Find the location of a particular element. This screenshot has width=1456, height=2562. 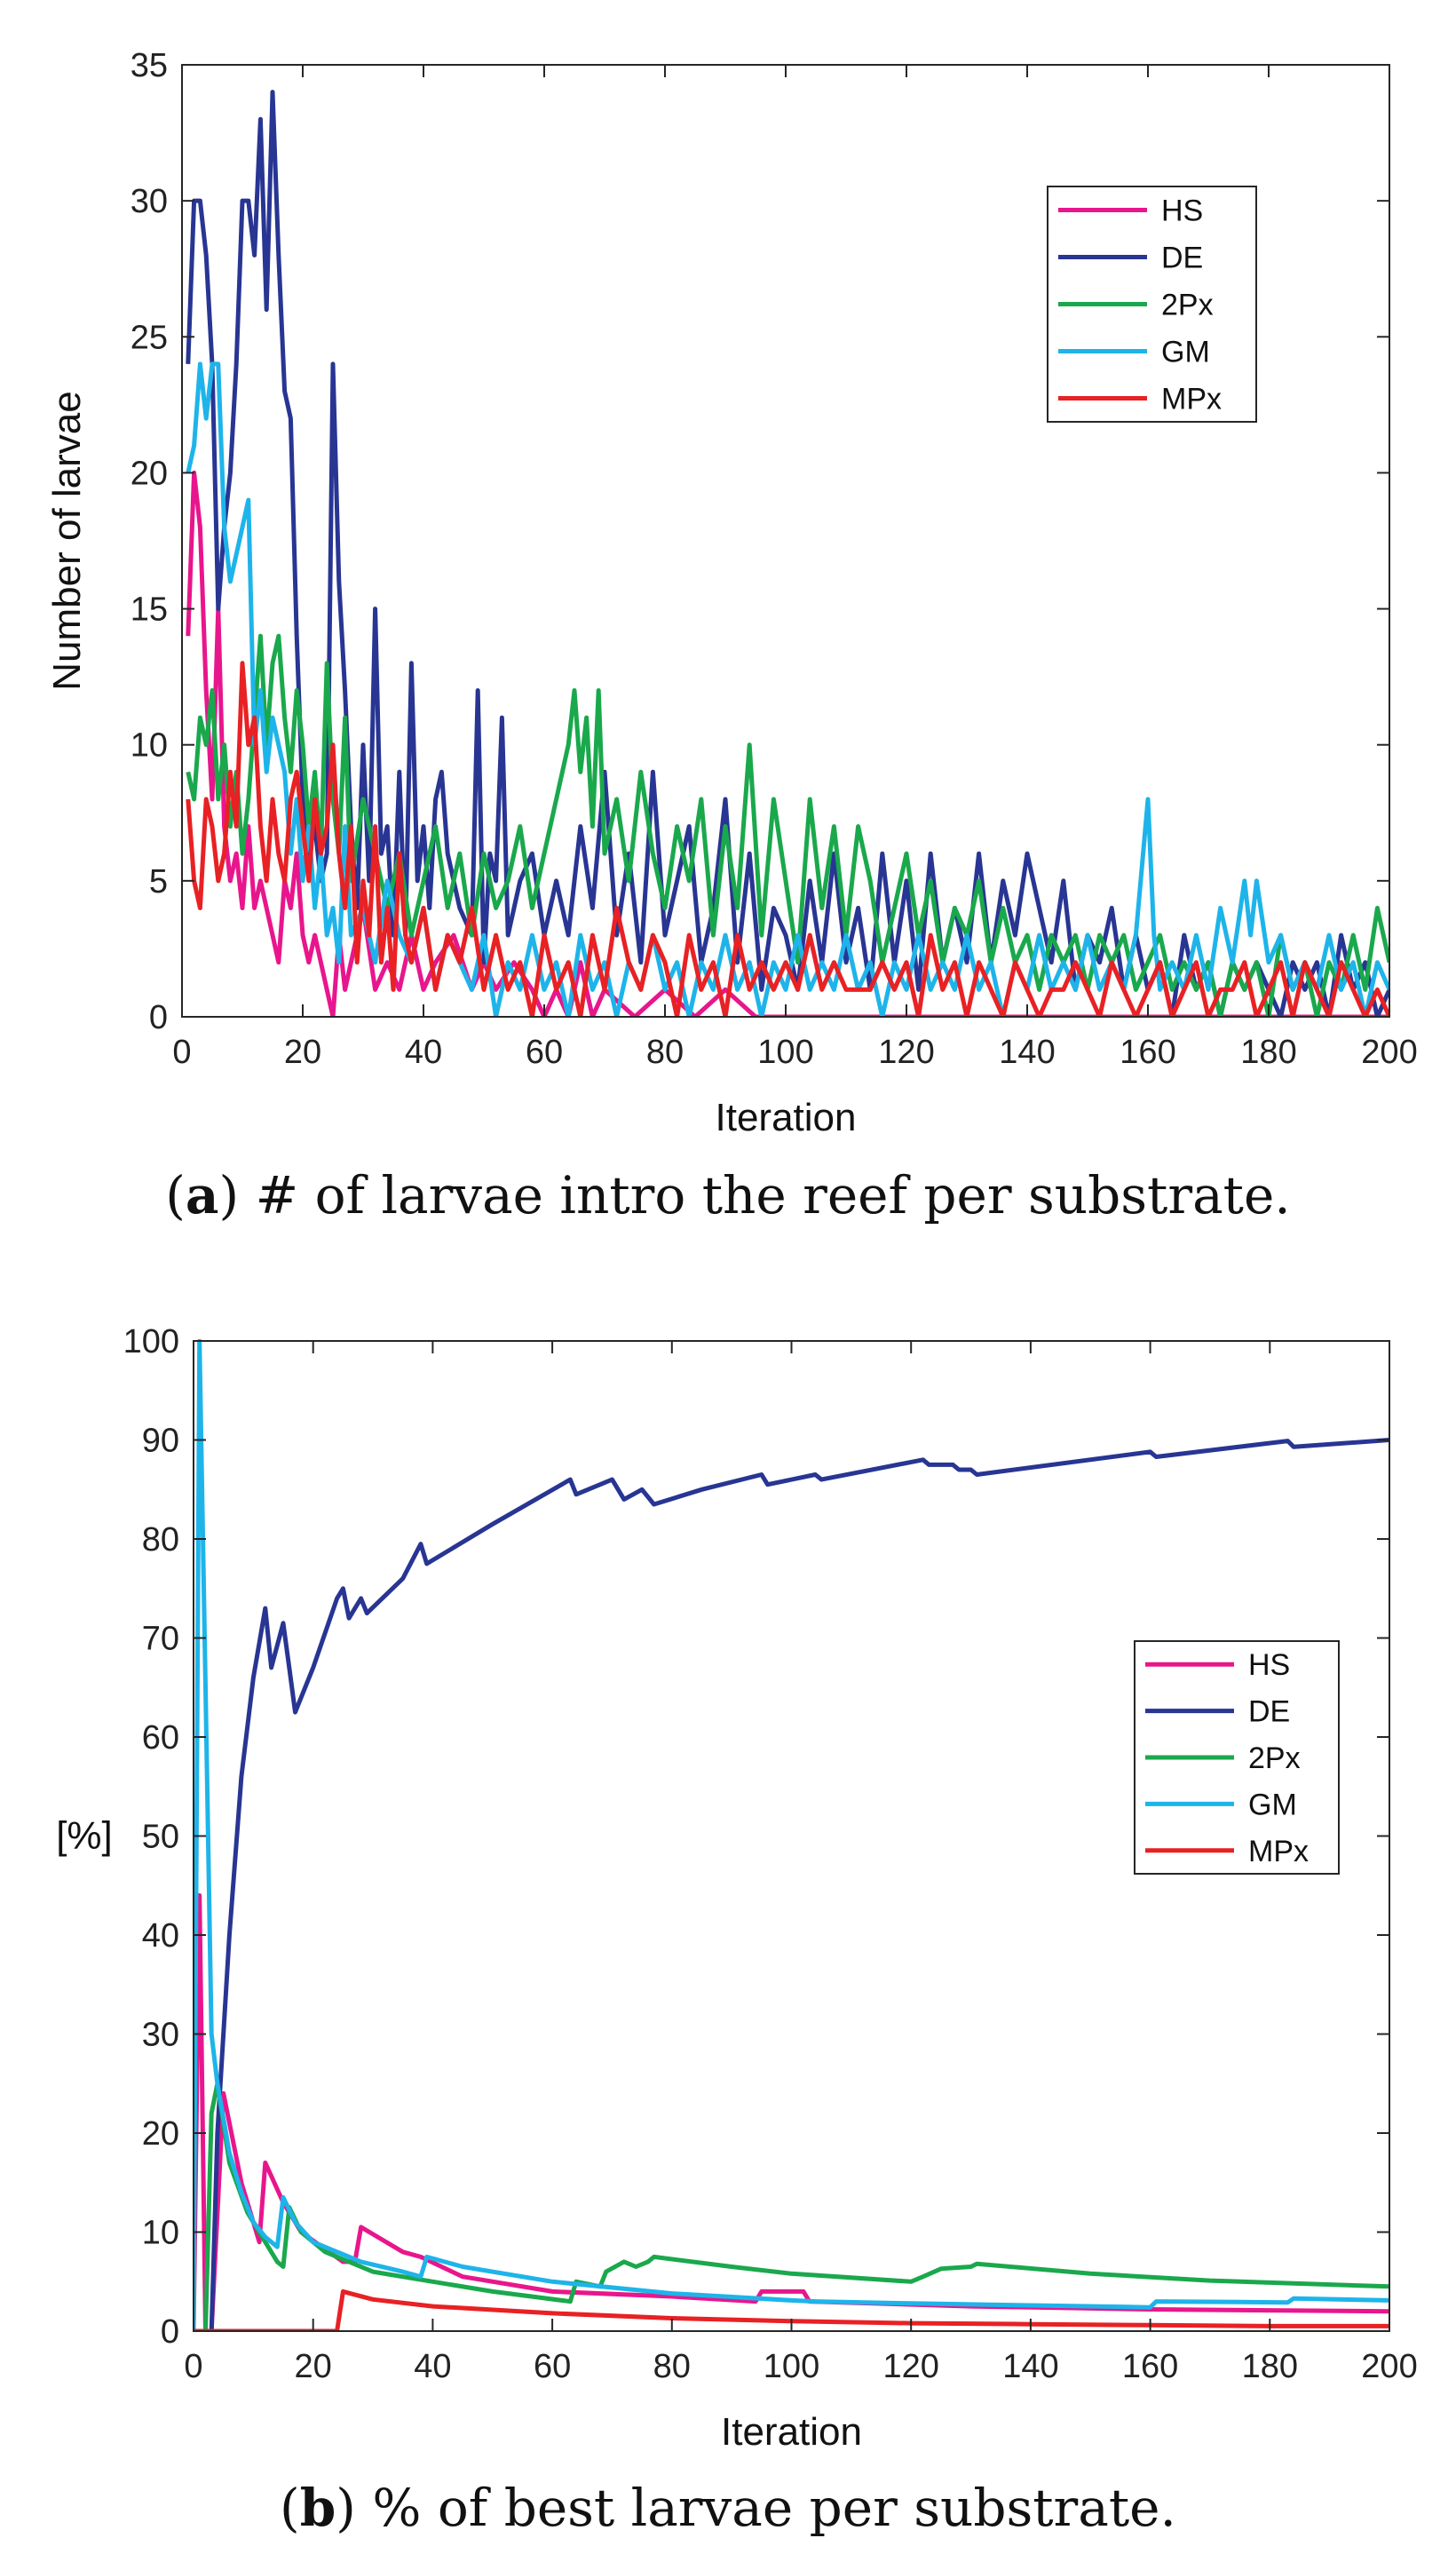

y-tick-label: 35 is located at coordinates (149, 65).